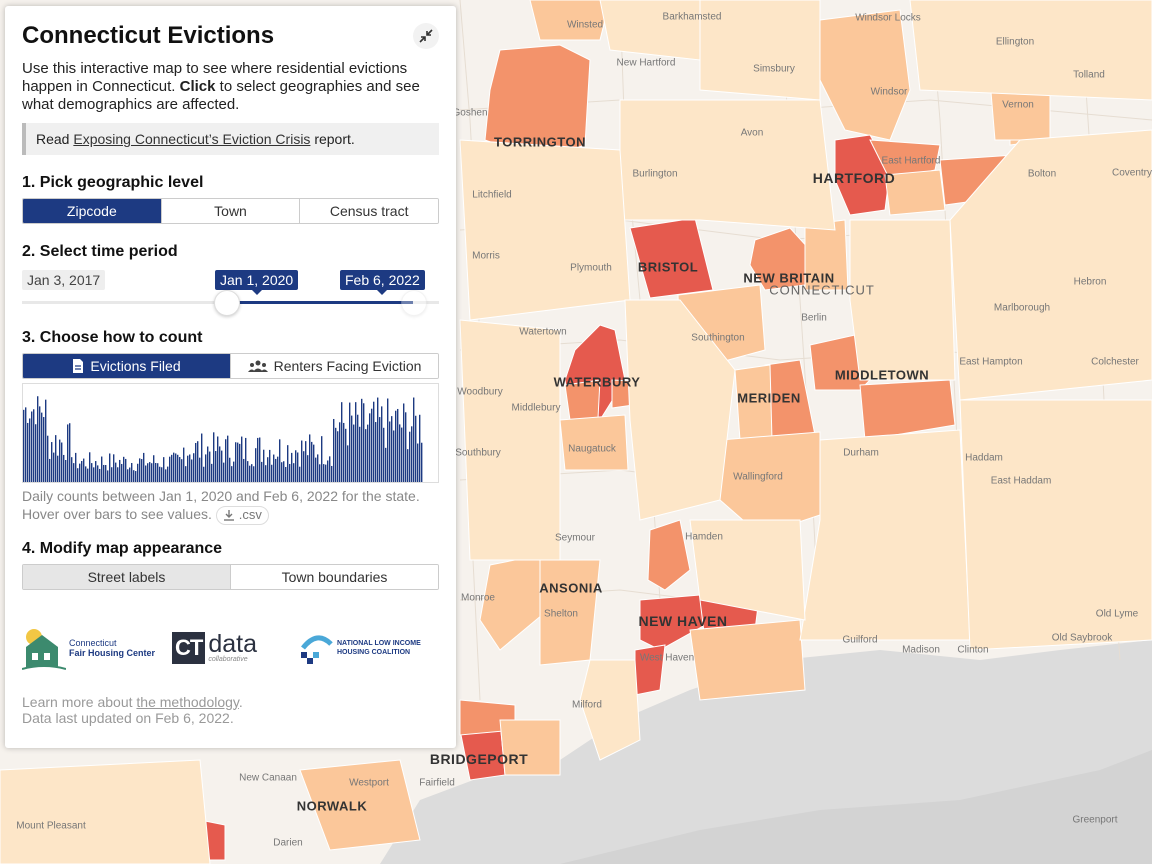 The image size is (1152, 864). I want to click on nlihc-logo: NATIONAL LOW INCOME HOUSING COALITION, so click(360, 648).